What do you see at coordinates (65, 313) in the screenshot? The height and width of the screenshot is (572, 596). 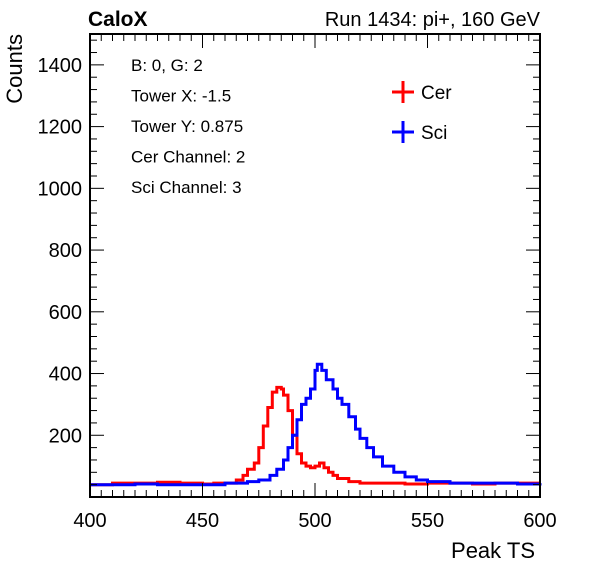 I see `y-tick-label: 600` at bounding box center [65, 313].